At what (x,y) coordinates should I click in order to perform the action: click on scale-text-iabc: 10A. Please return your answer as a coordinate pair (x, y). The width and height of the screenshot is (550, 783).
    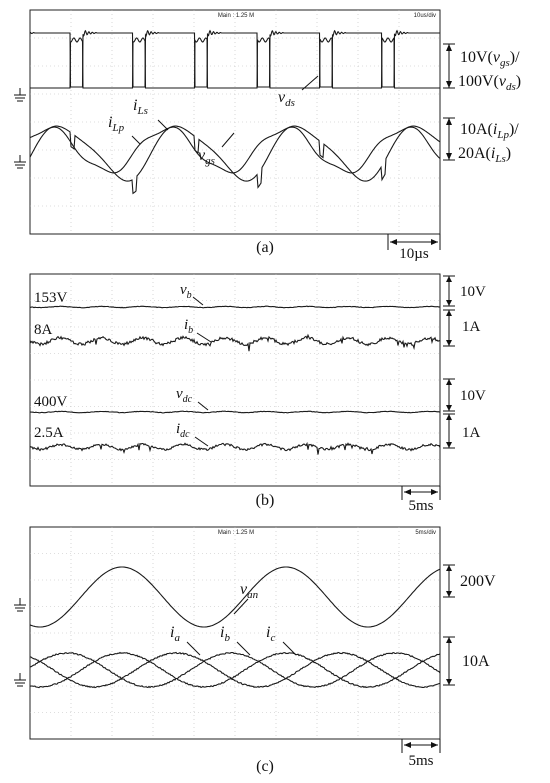
    Looking at the image, I should click on (476, 661).